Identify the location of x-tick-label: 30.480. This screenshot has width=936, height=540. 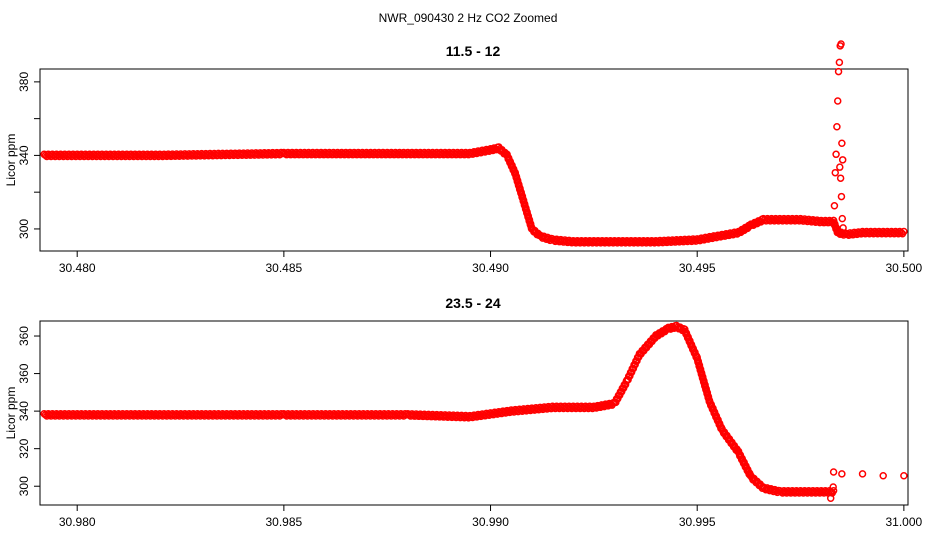
(77, 268).